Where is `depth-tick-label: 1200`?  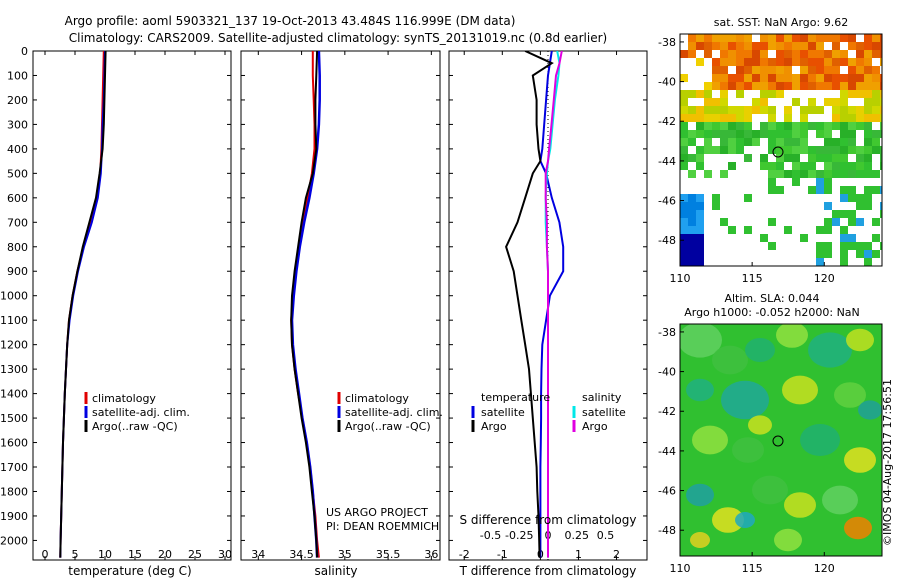
depth-tick-label: 1200 is located at coordinates (14, 345).